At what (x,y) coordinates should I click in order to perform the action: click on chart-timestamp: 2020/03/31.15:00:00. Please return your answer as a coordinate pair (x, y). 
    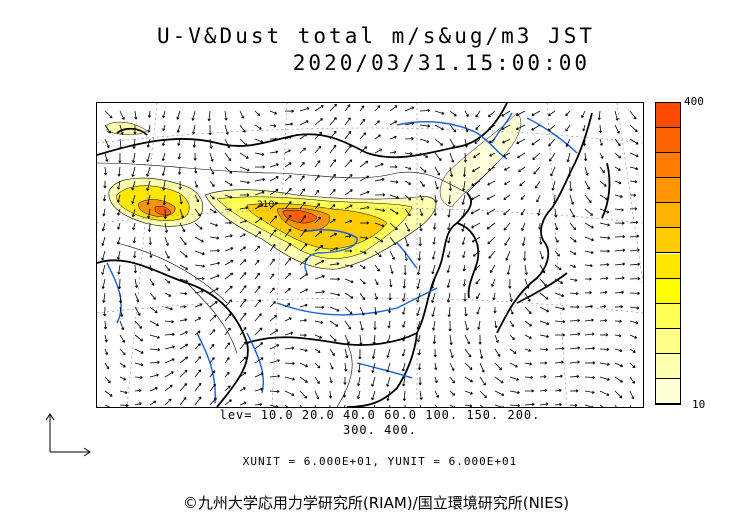
    Looking at the image, I should click on (441, 63).